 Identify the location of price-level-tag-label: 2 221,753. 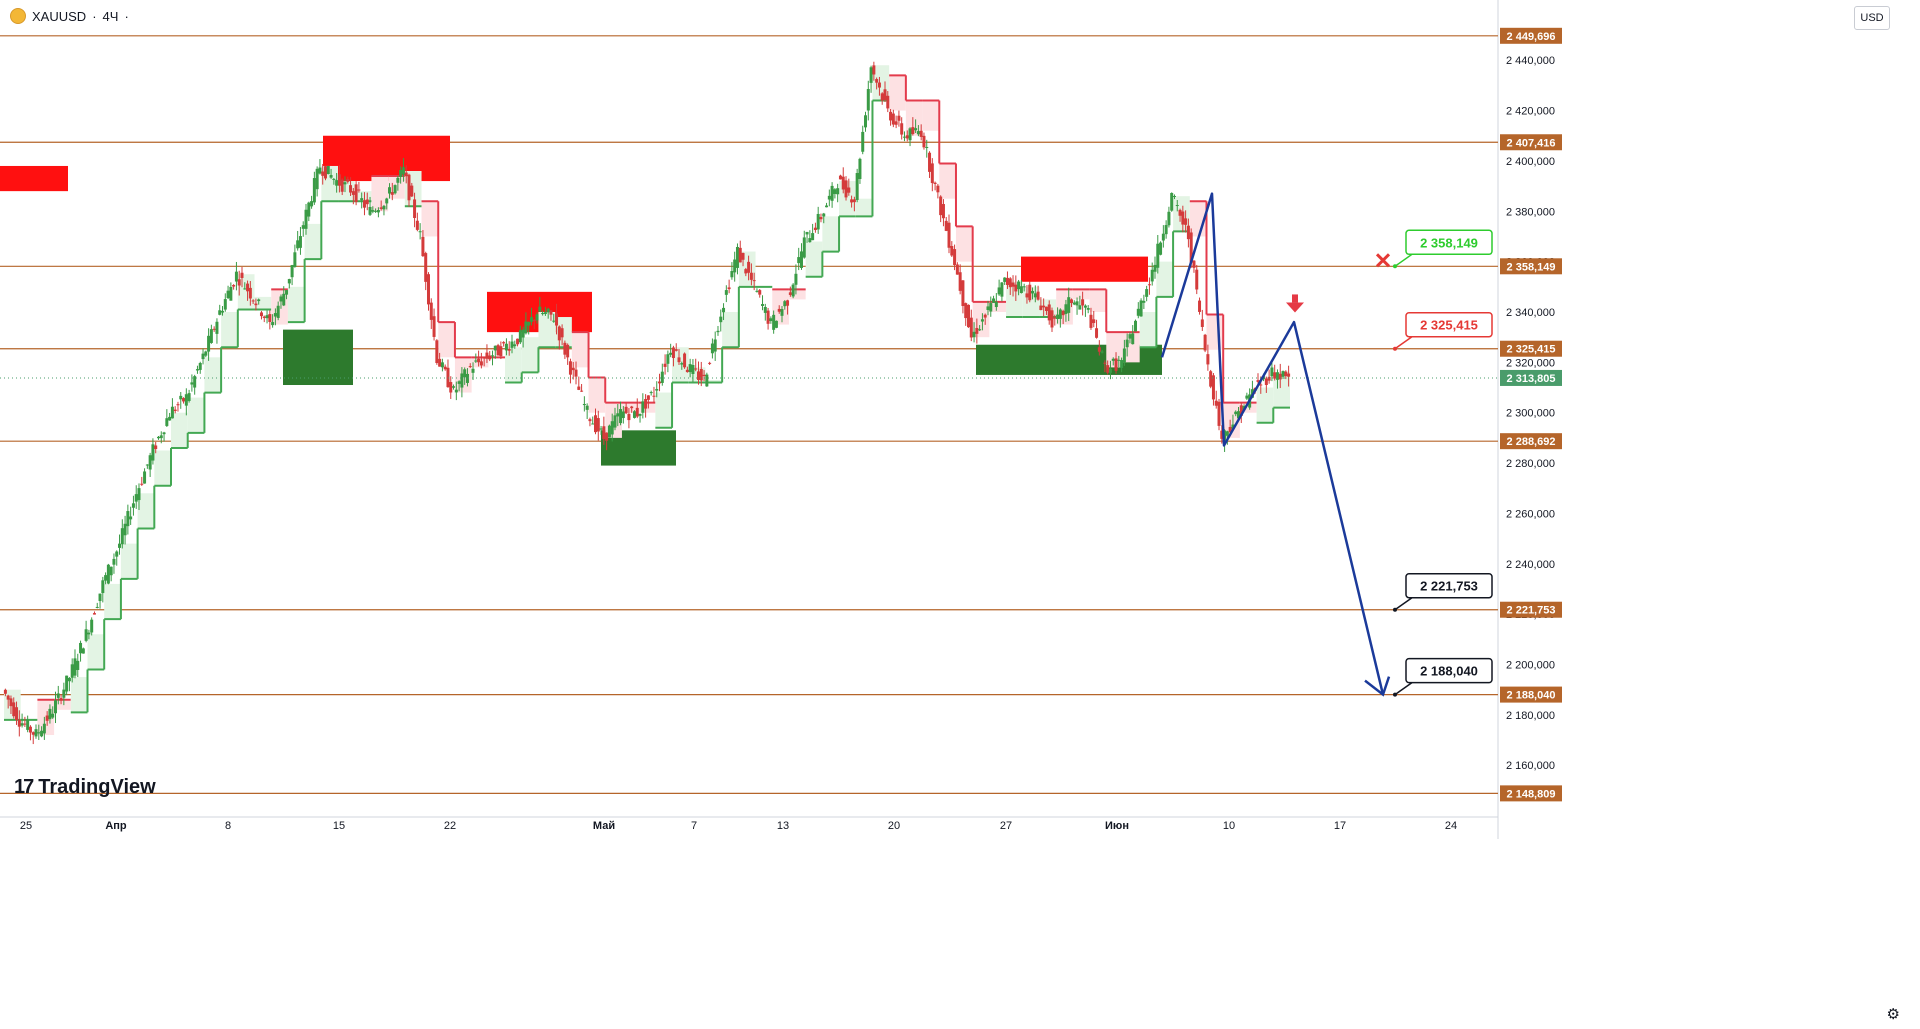
(1531, 611).